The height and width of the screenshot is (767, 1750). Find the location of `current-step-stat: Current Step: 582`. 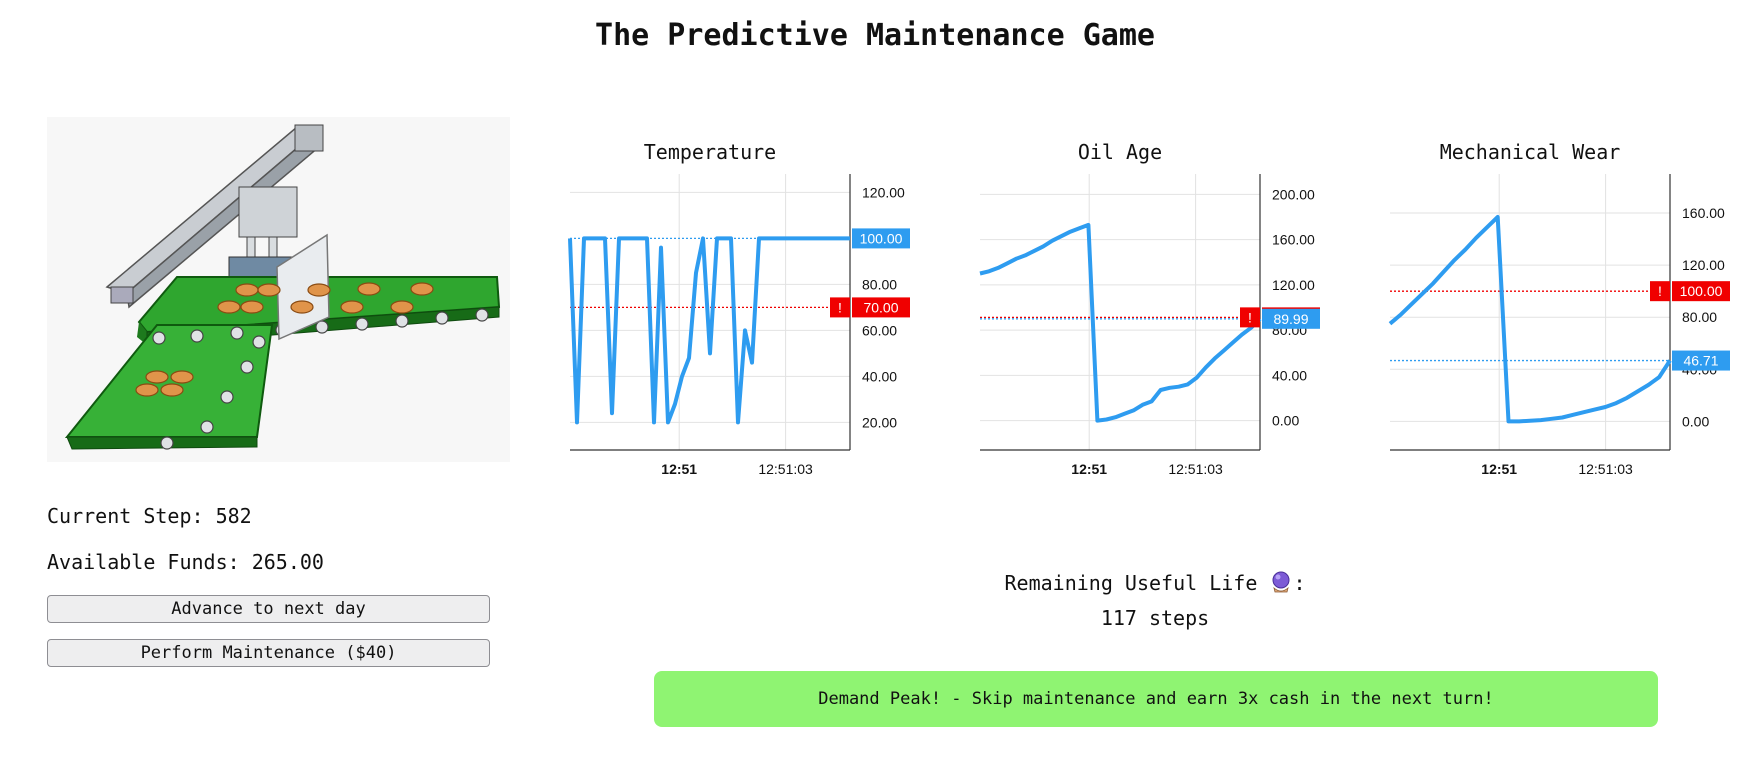

current-step-stat: Current Step: 582 is located at coordinates (149, 516).